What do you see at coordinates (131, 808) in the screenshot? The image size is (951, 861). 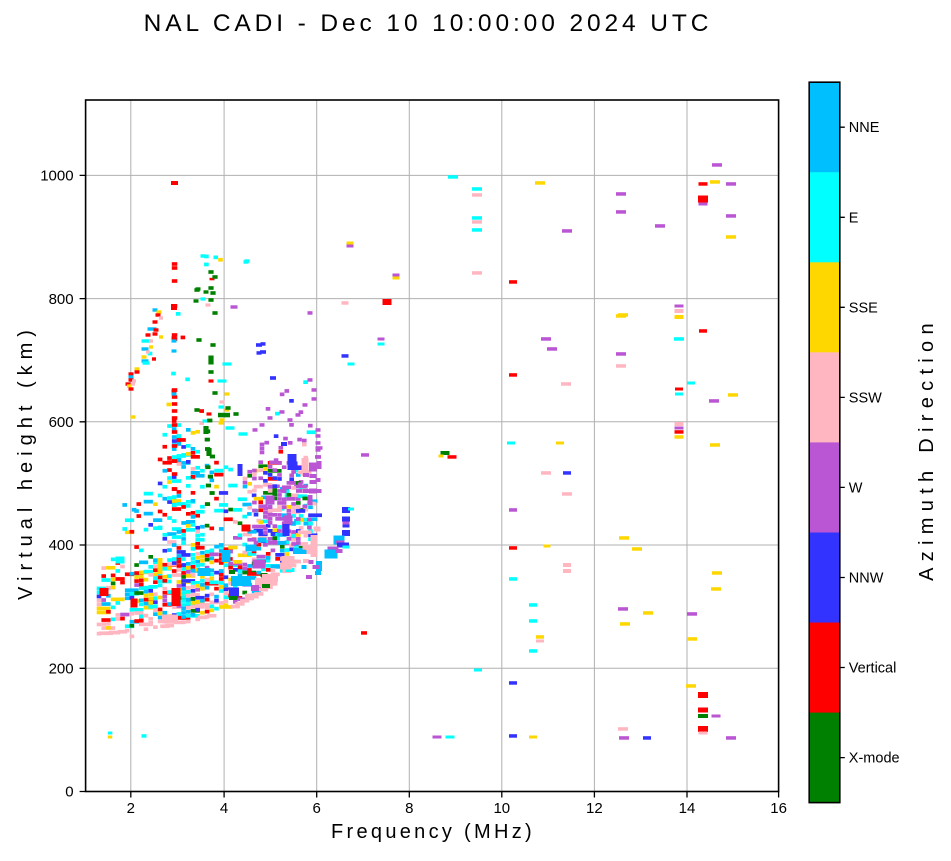 I see `svg-text: 2` at bounding box center [131, 808].